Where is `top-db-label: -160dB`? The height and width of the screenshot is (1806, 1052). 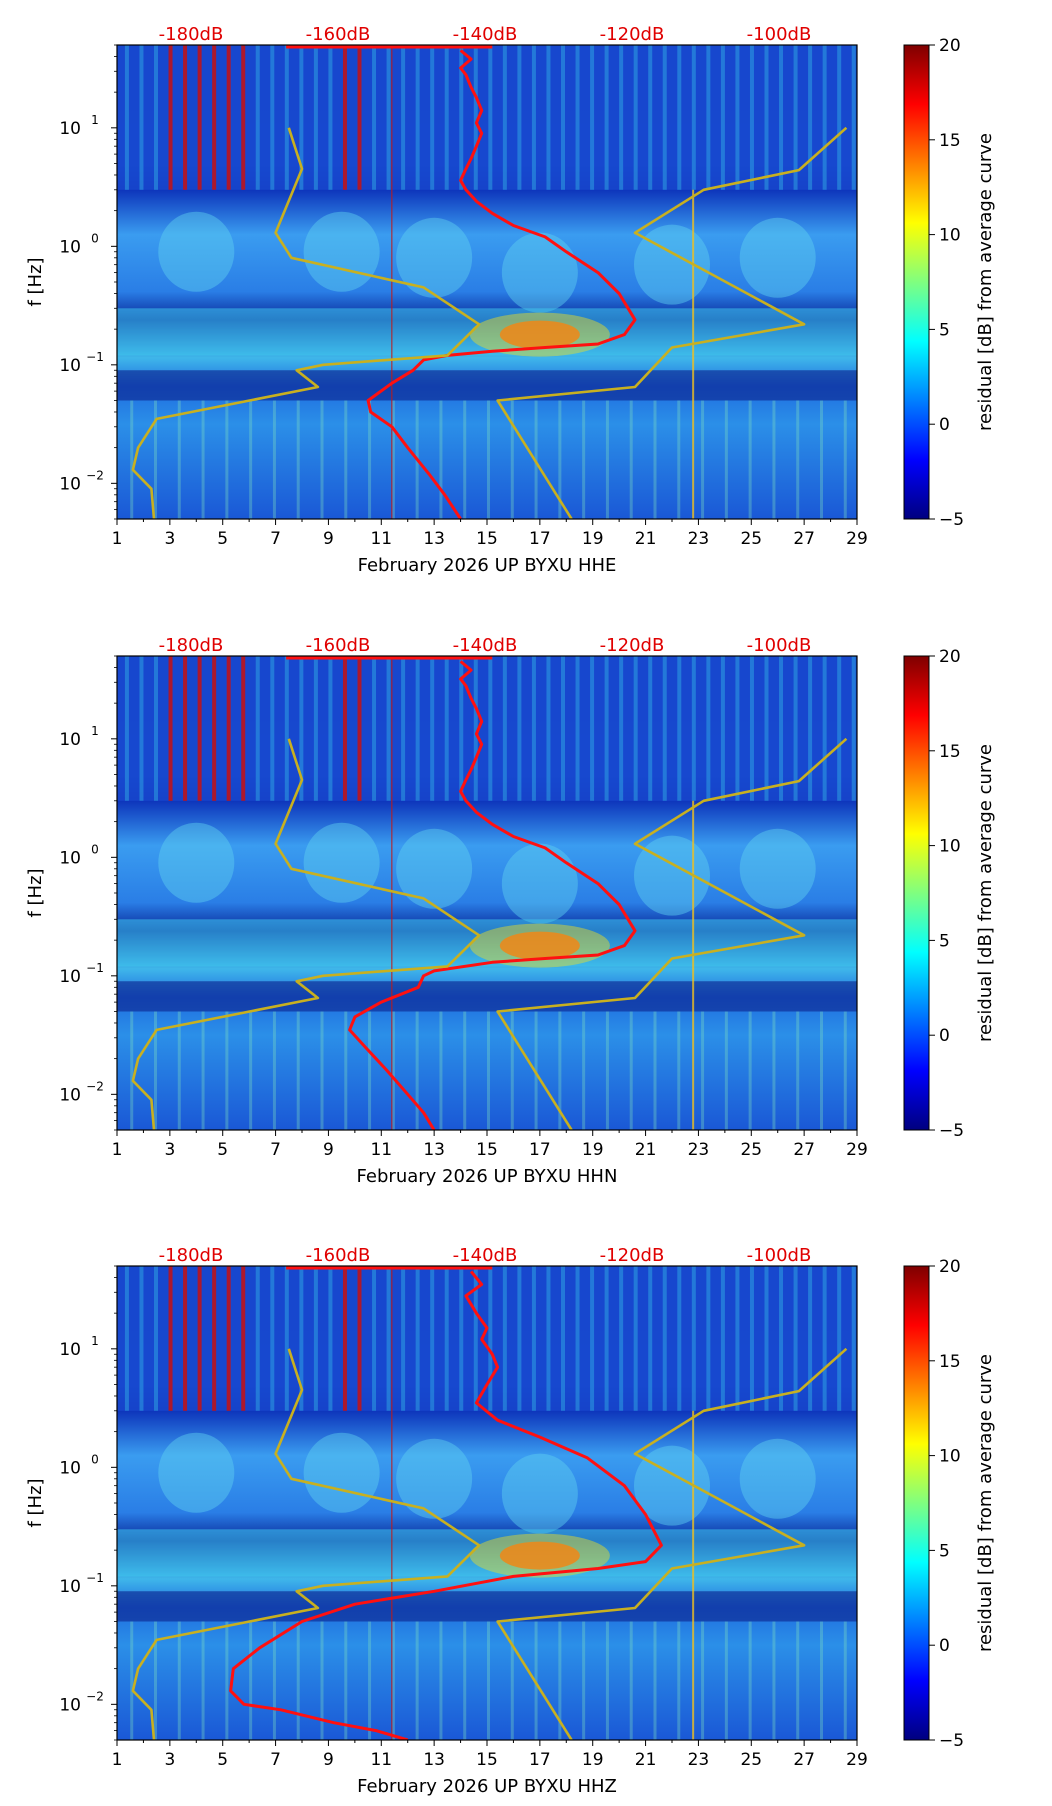 top-db-label: -160dB is located at coordinates (338, 34).